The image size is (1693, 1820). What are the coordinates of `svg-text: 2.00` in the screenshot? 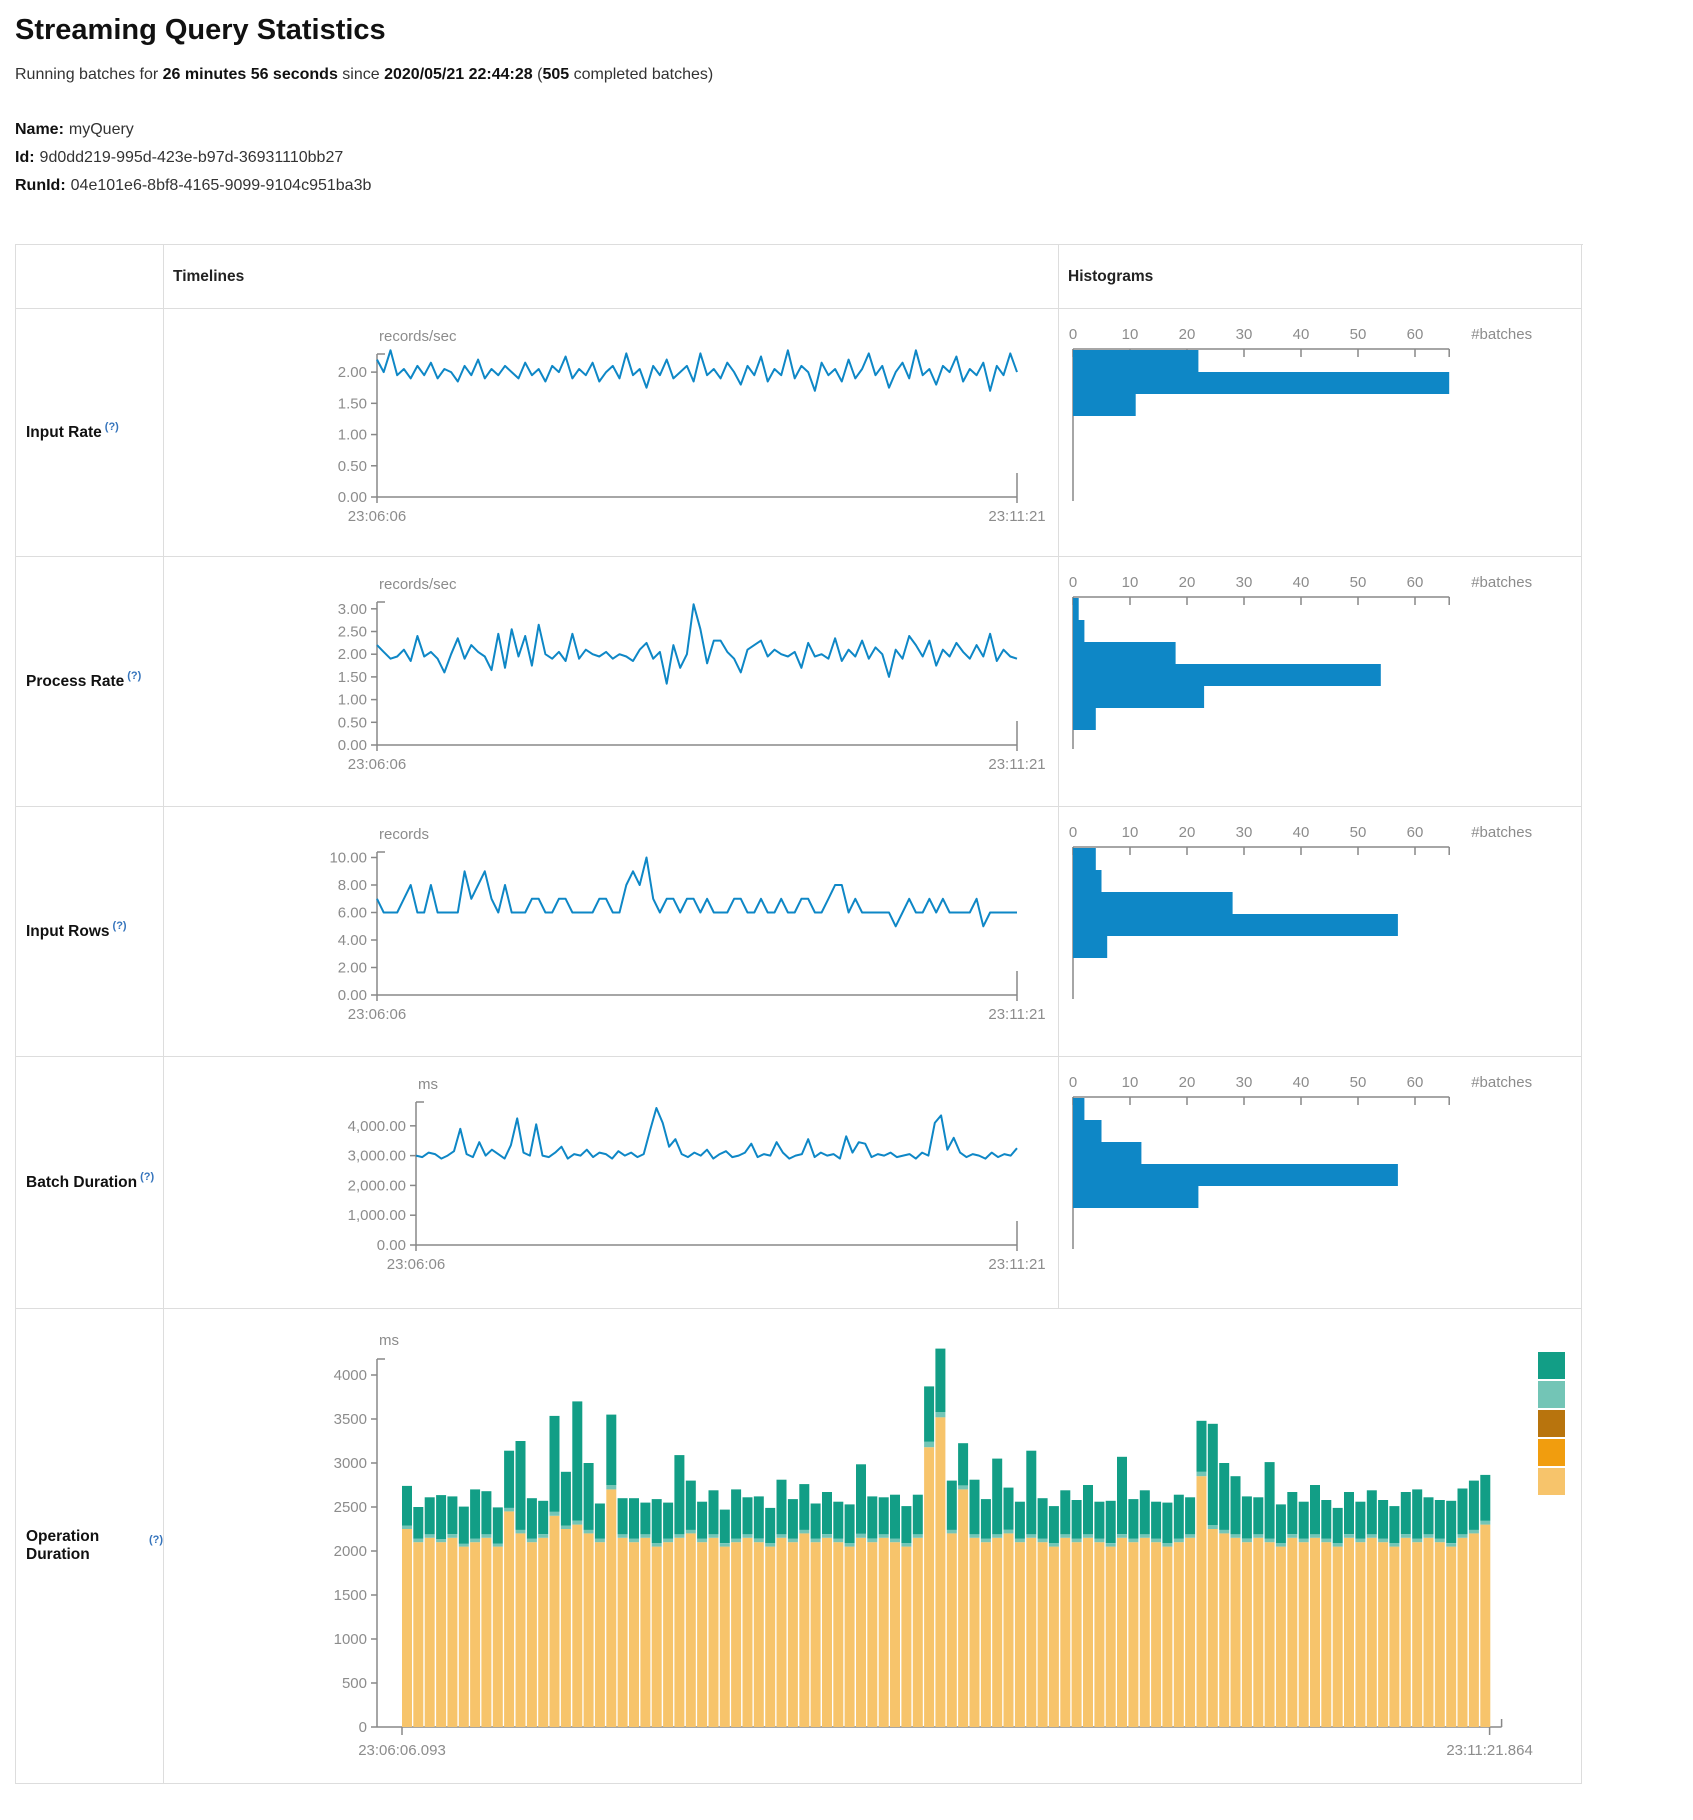 It's located at (352, 968).